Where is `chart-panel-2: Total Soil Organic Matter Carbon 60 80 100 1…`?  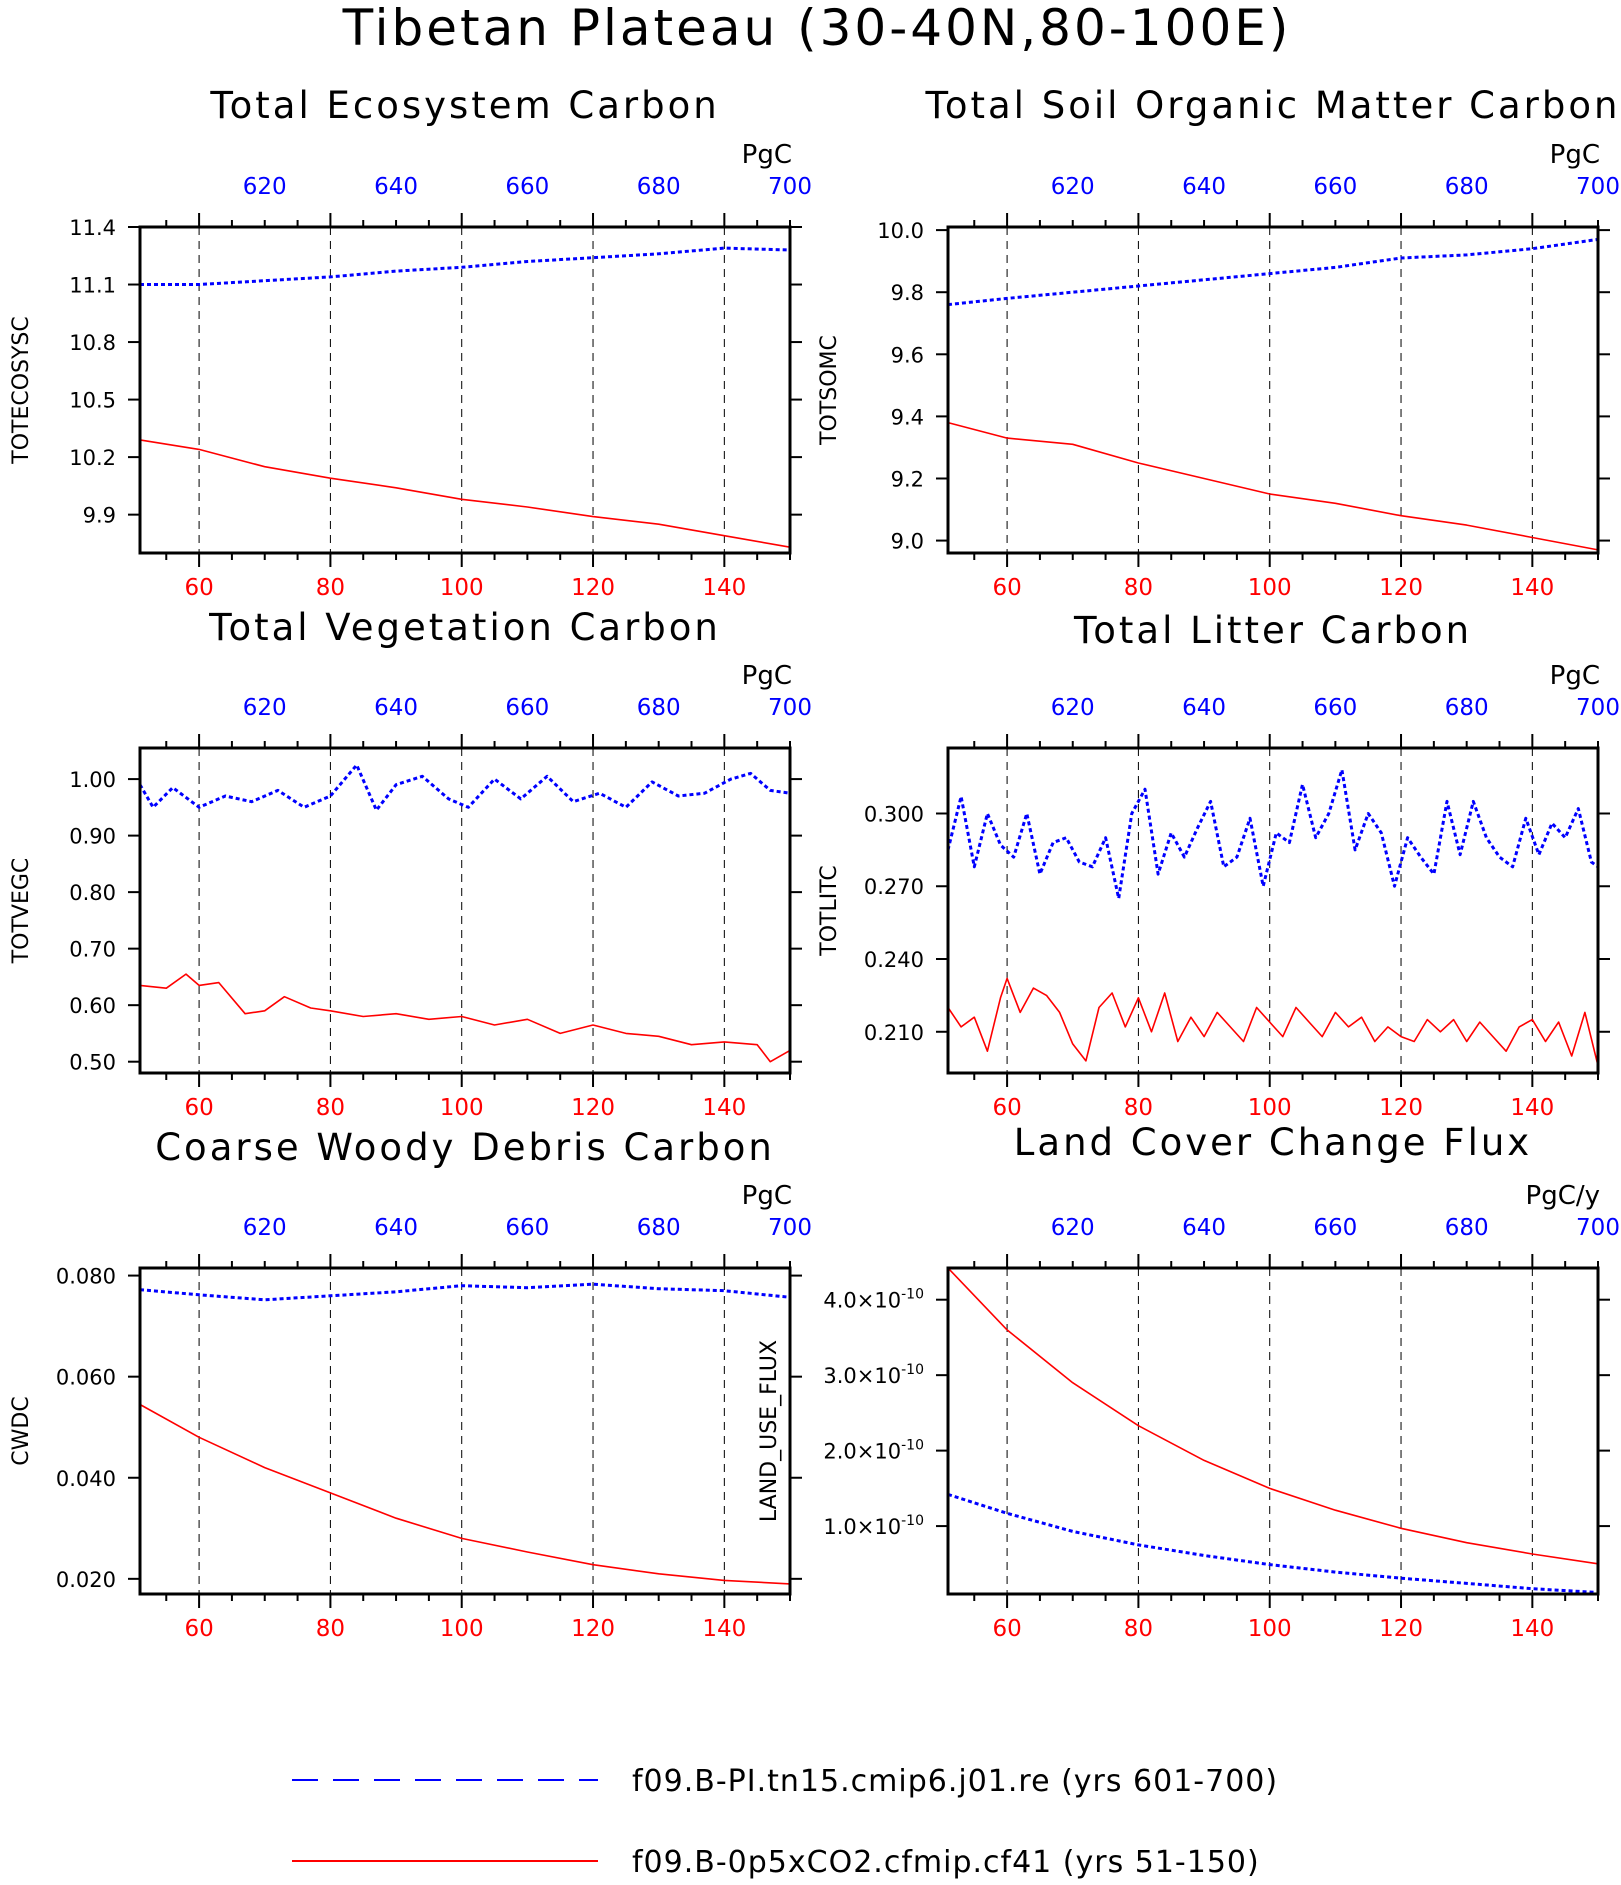
chart-panel-2: Total Soil Organic Matter Carbon 60 80 100 1… is located at coordinates (1218, 342).